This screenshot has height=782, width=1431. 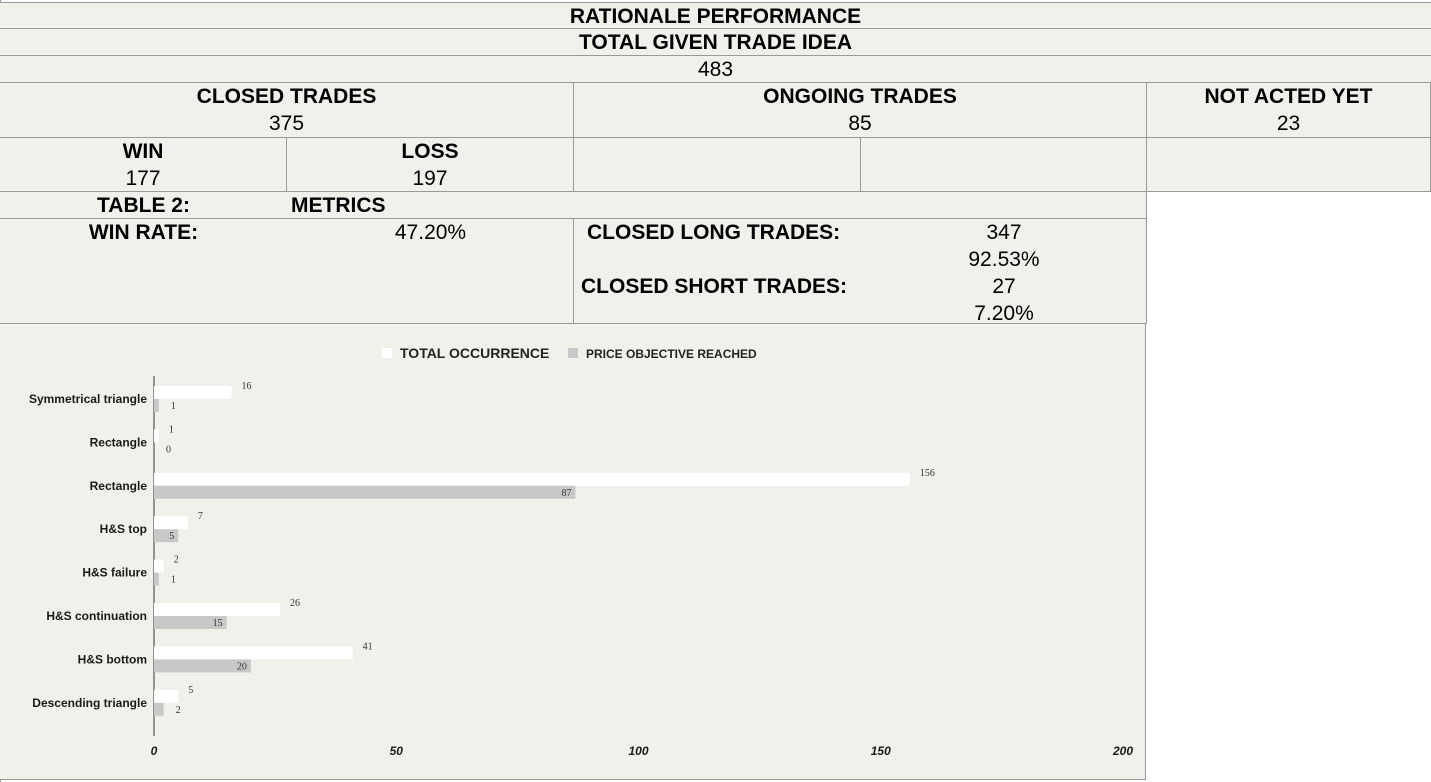 I want to click on category-label: H&S failure, so click(x=114, y=573).